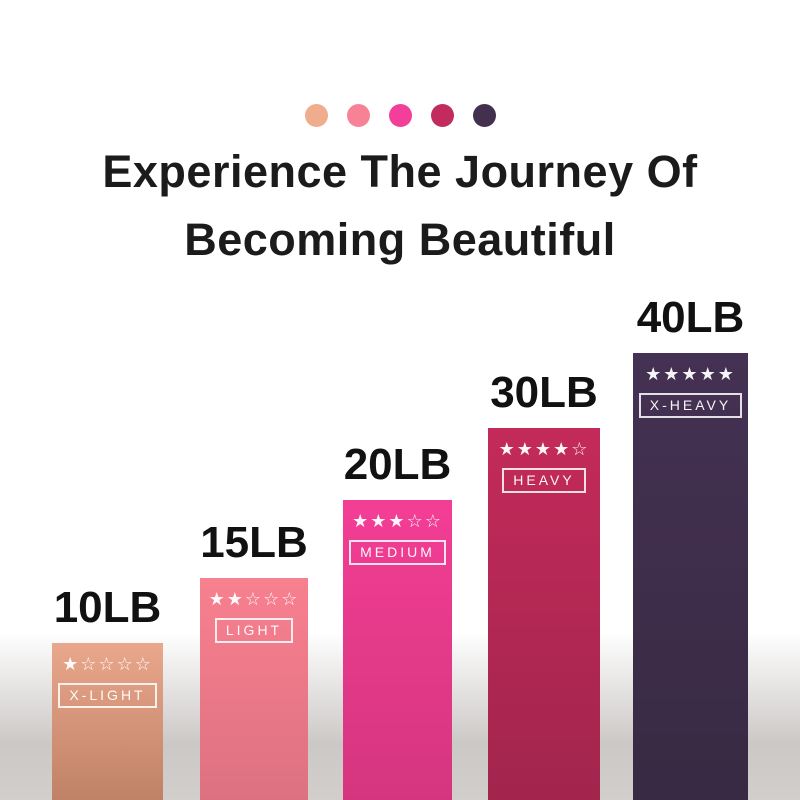 This screenshot has width=800, height=800. Describe the element at coordinates (397, 552) in the screenshot. I see `level-badge: MEDIUM` at that location.